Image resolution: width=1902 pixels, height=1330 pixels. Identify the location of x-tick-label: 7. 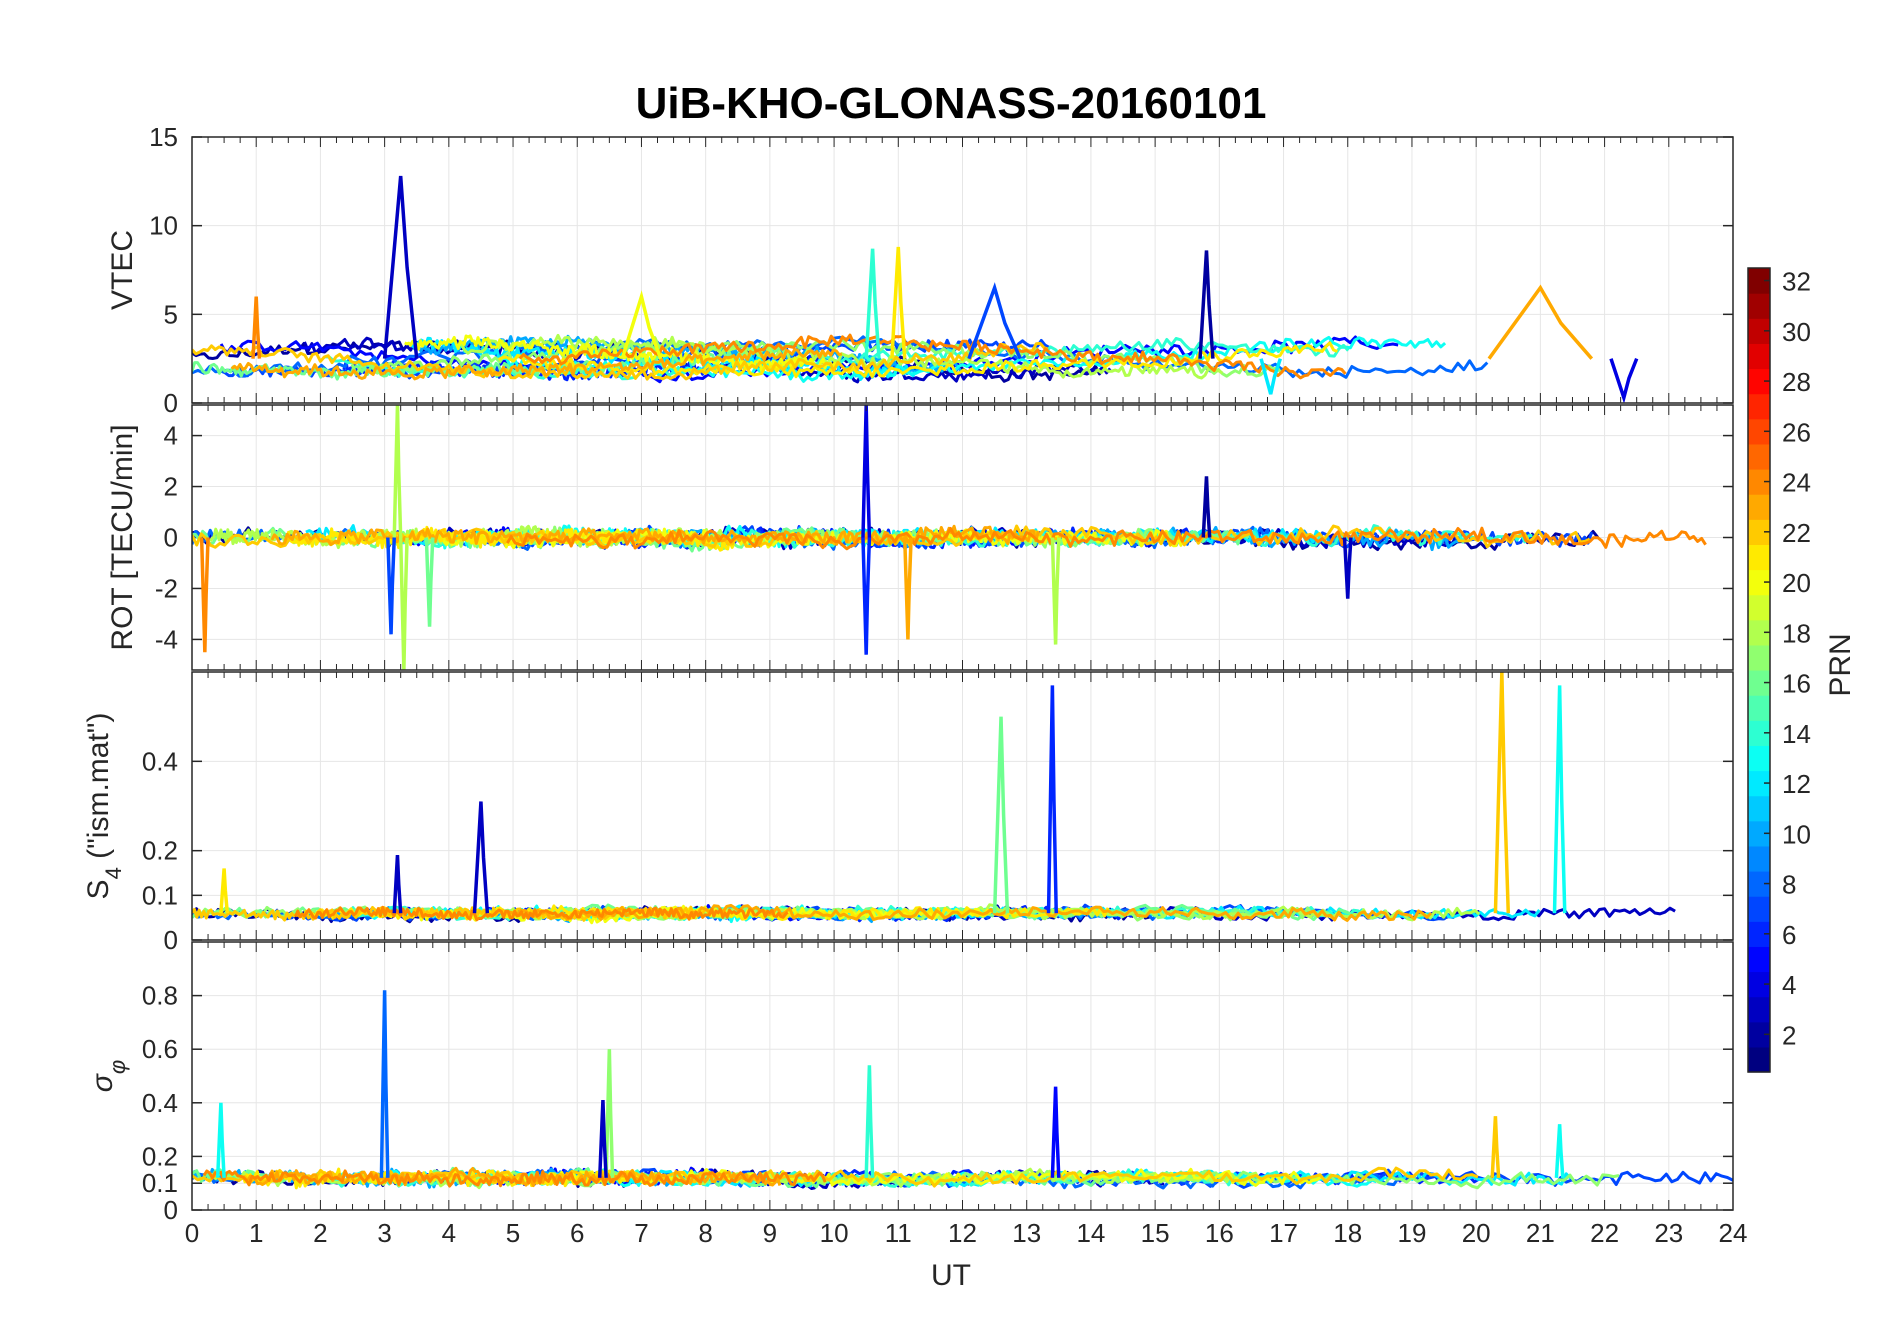
(641, 1233).